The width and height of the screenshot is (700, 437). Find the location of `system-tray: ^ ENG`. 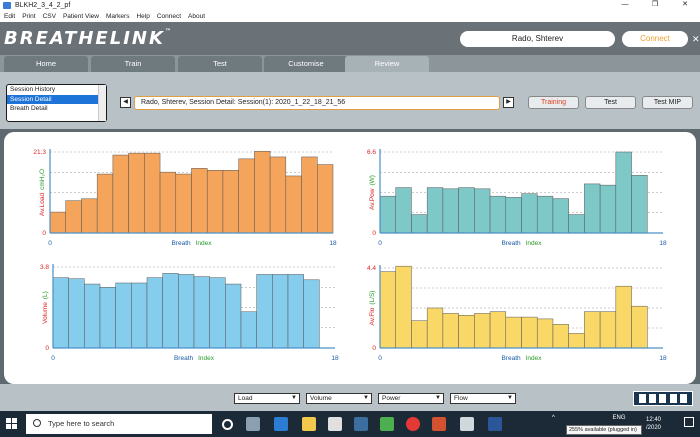

system-tray: ^ ENG is located at coordinates (589, 418).